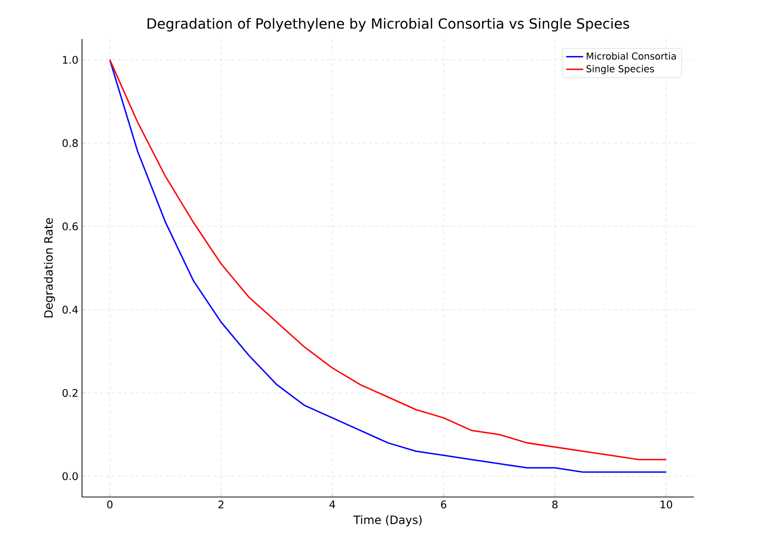 The height and width of the screenshot is (541, 774). Describe the element at coordinates (666, 504) in the screenshot. I see `x-tick-label: 10` at that location.